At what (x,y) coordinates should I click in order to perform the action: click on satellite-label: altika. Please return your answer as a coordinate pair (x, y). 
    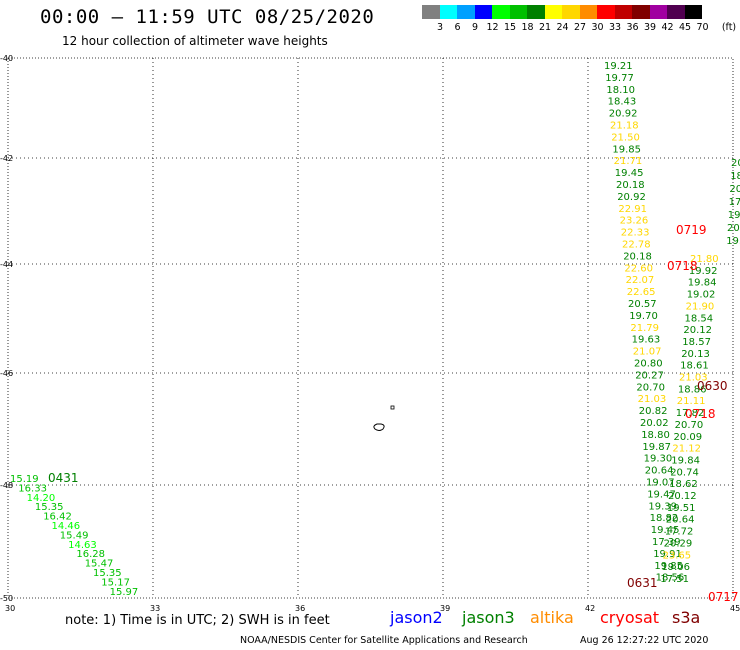
    Looking at the image, I should click on (552, 617).